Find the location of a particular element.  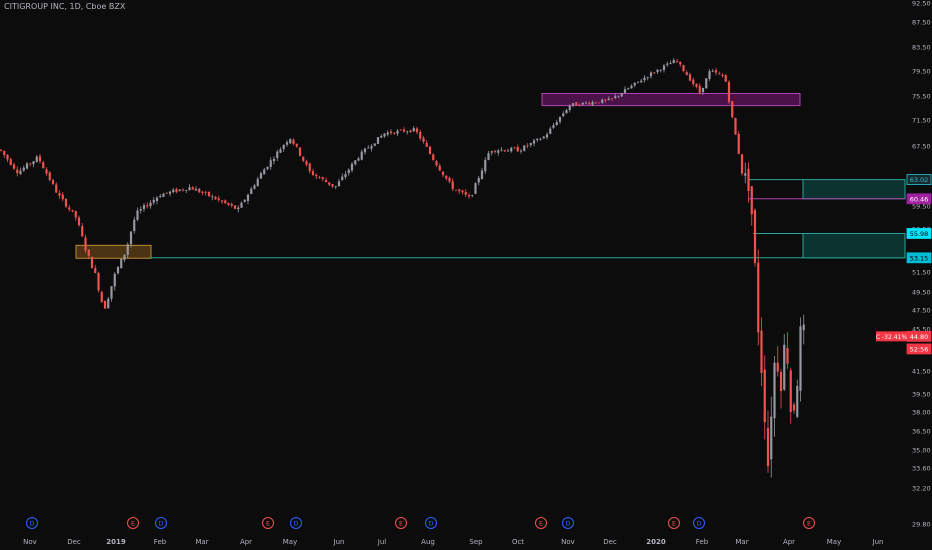

x-tick-label: May is located at coordinates (834, 542).